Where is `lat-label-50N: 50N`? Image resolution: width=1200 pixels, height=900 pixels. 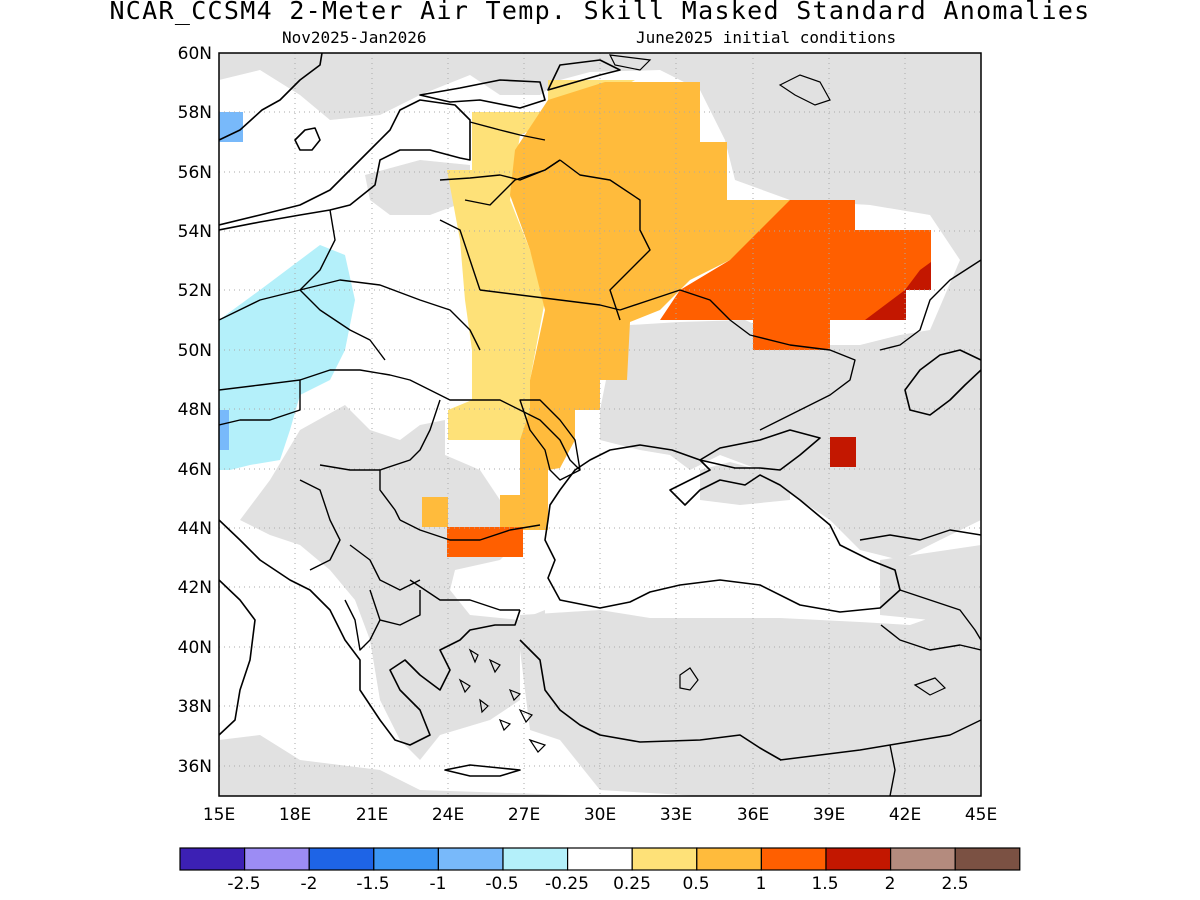 lat-label-50N: 50N is located at coordinates (195, 351).